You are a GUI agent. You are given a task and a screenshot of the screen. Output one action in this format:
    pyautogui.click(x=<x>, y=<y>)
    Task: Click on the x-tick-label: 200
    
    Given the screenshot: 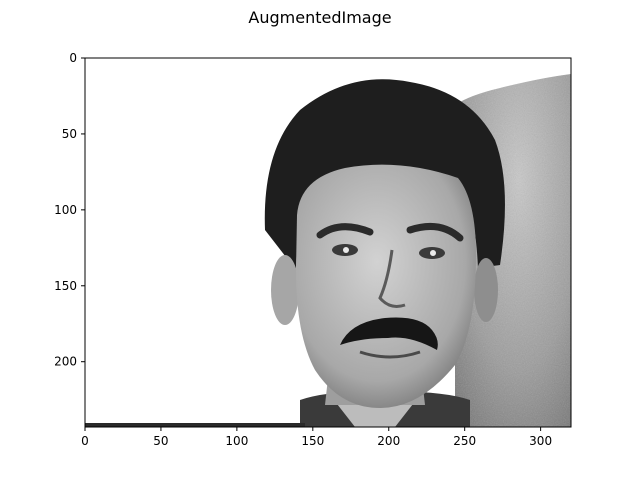 What is the action you would take?
    pyautogui.click(x=388, y=441)
    